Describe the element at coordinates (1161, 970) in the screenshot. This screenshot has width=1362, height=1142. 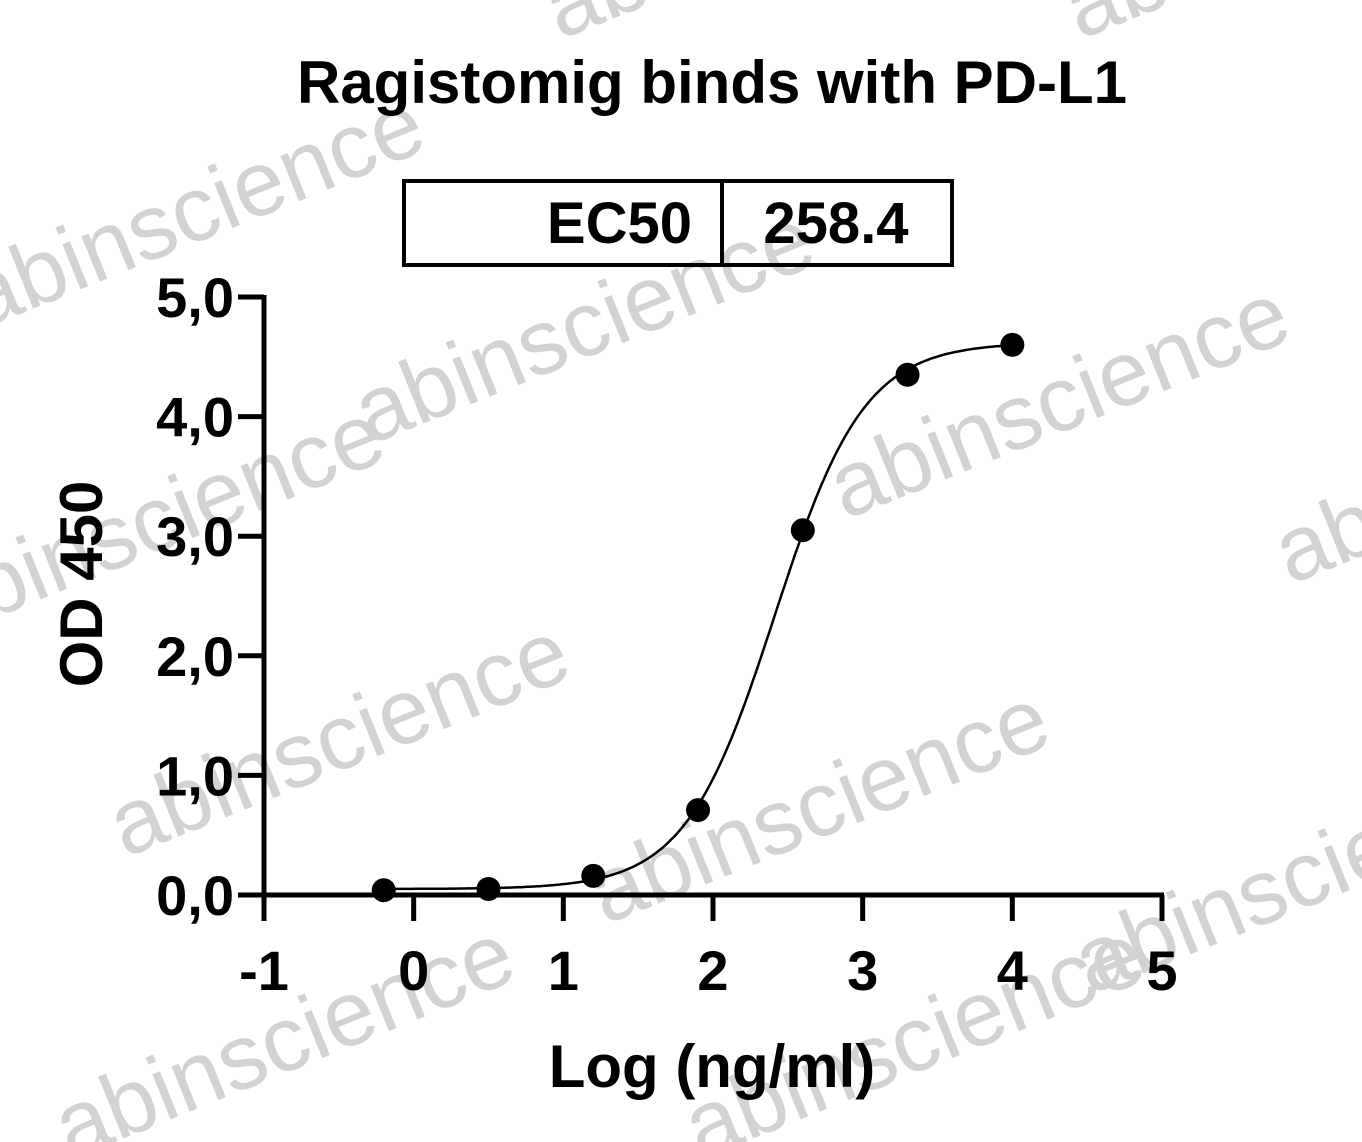
I see `x-tick-label: 5` at that location.